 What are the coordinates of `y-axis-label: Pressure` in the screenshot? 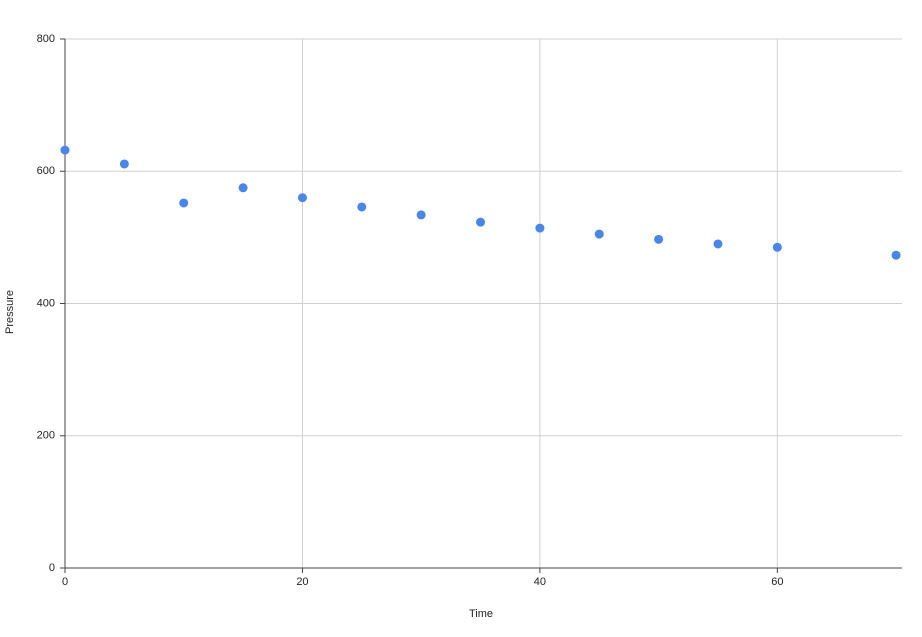 It's located at (10, 312).